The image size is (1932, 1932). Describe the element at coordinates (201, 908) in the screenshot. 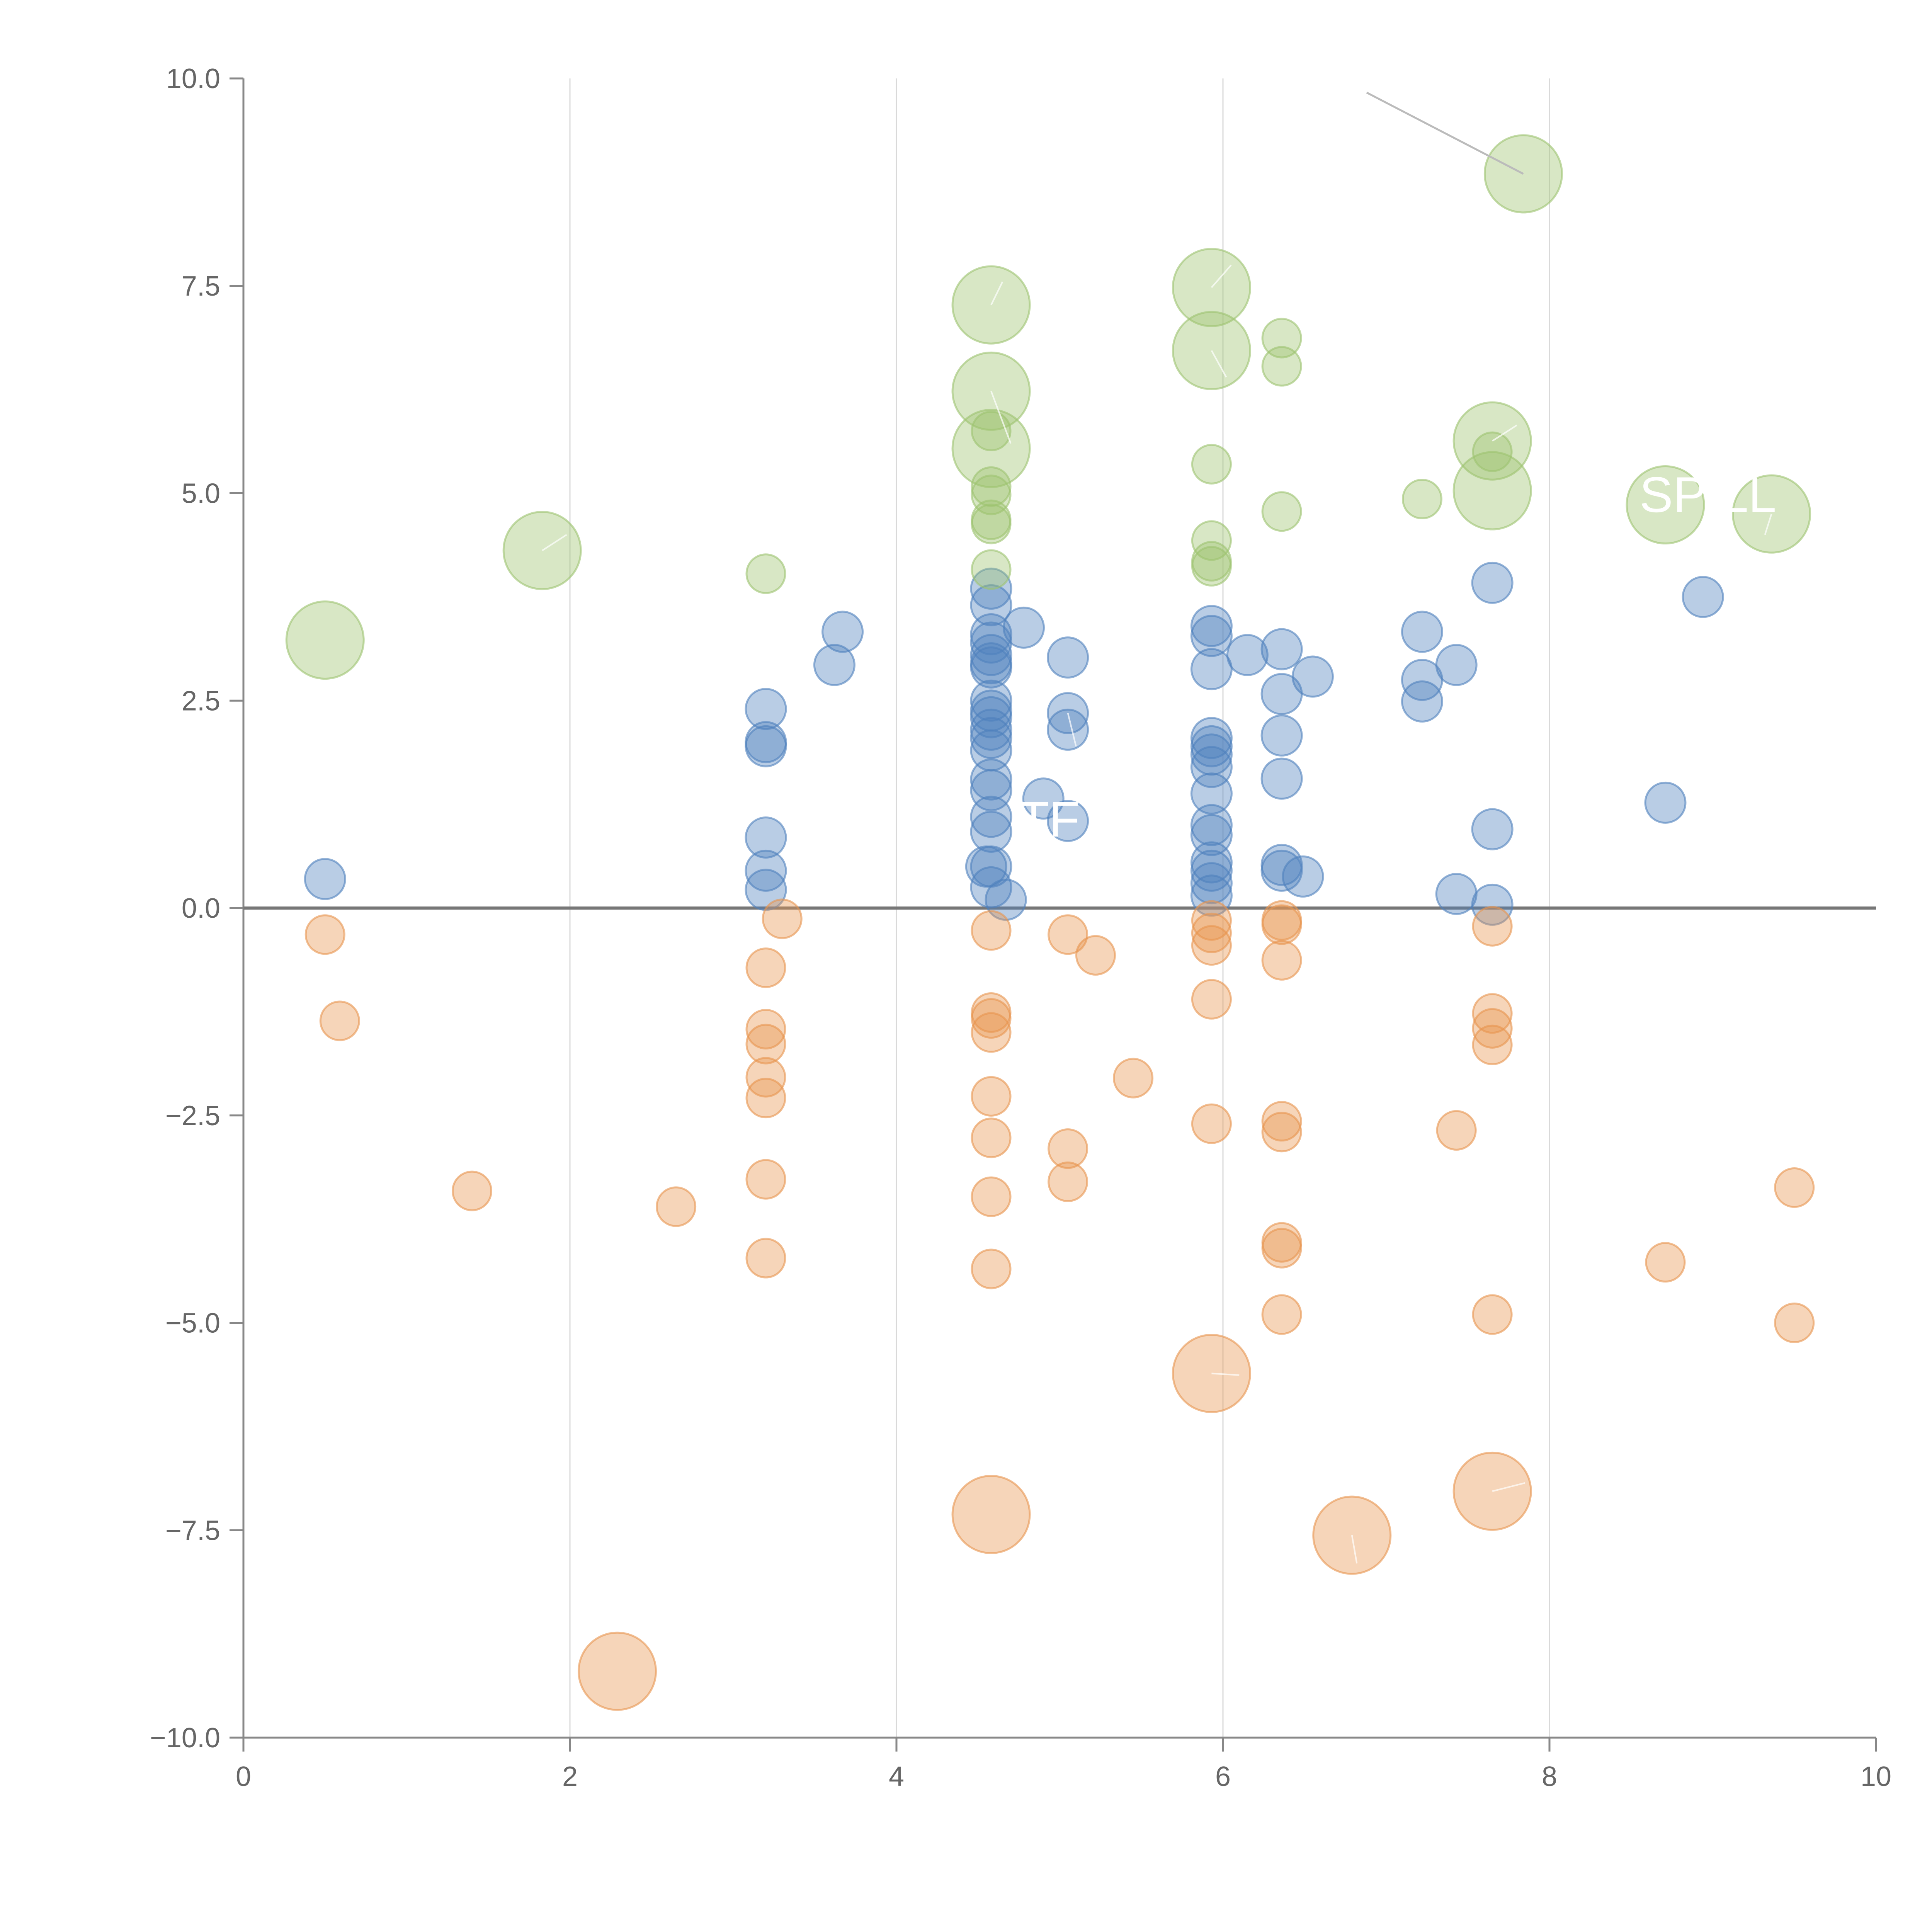

I see `y-tick-label: 0.0` at that location.